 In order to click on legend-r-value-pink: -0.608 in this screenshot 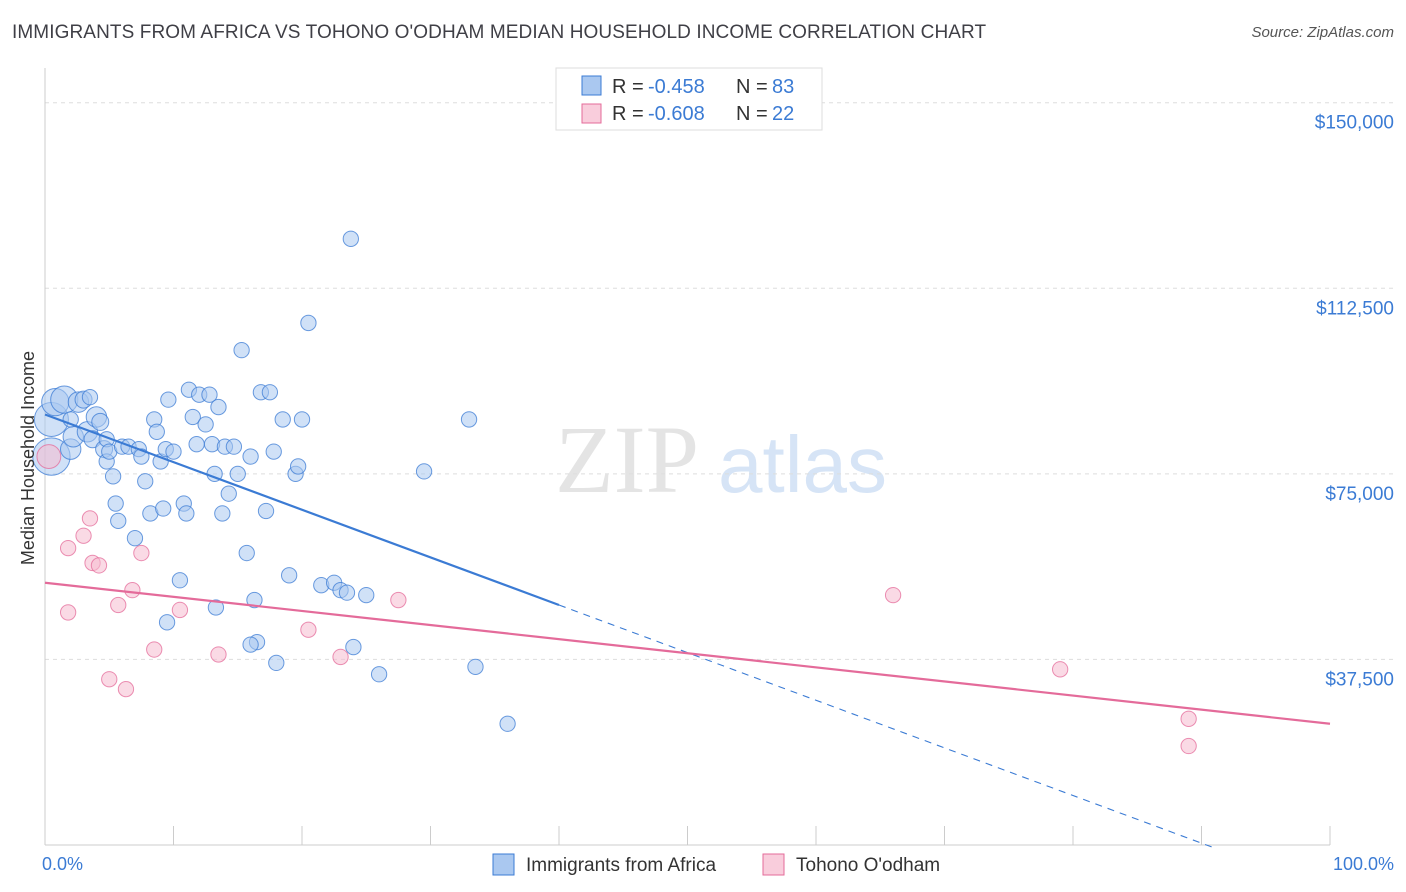, I will do `click(676, 114)`.